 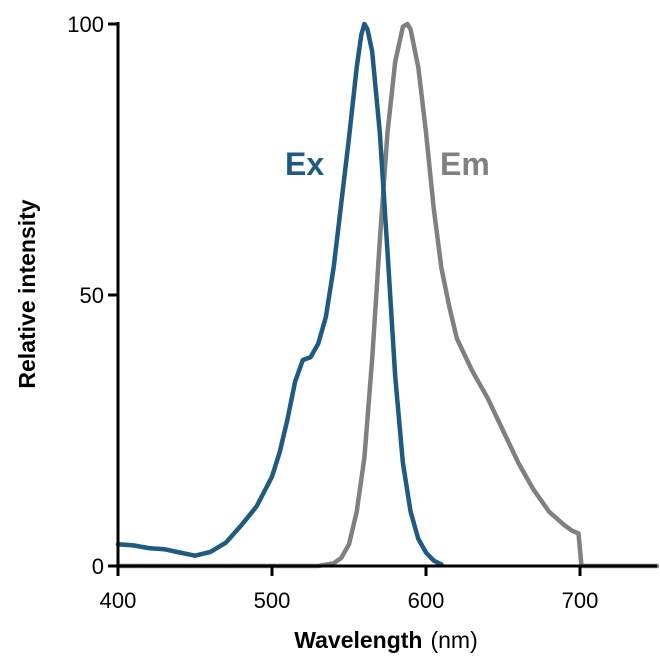 What do you see at coordinates (304, 164) in the screenshot?
I see `series-label-ex: Ex` at bounding box center [304, 164].